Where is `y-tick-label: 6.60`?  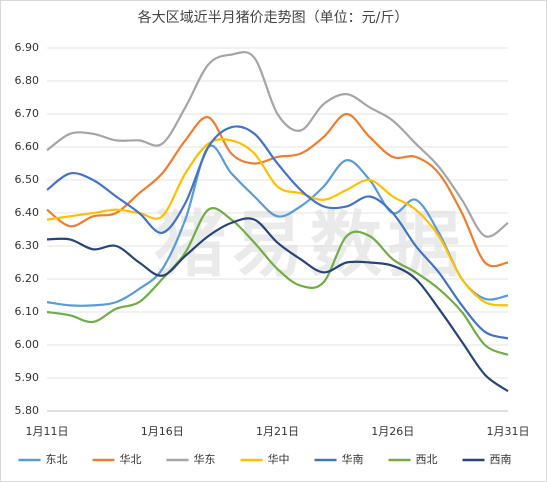 y-tick-label: 6.60 is located at coordinates (27, 146).